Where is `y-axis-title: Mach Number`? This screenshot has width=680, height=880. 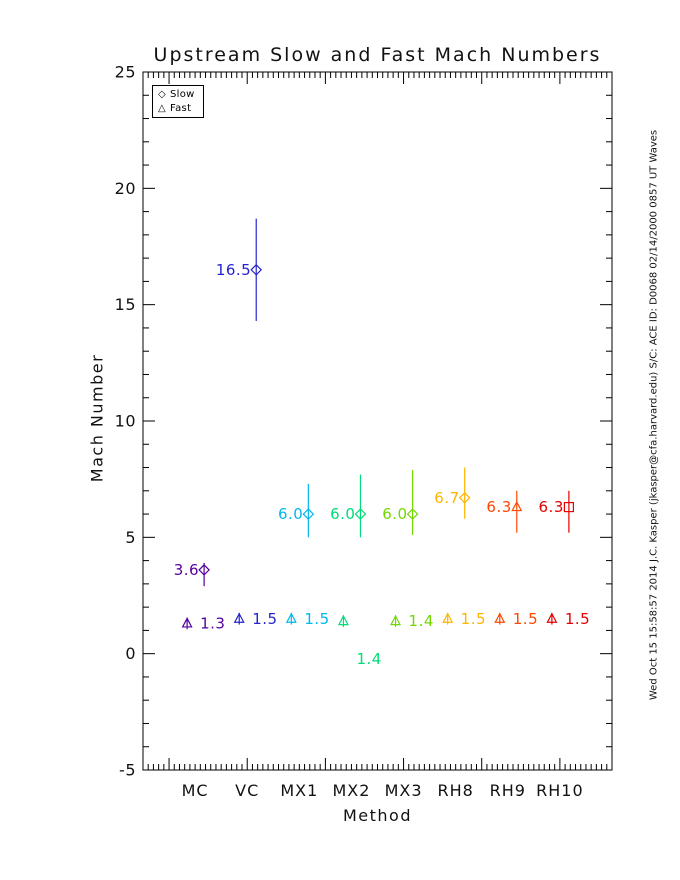
y-axis-title: Mach Number is located at coordinates (97, 418).